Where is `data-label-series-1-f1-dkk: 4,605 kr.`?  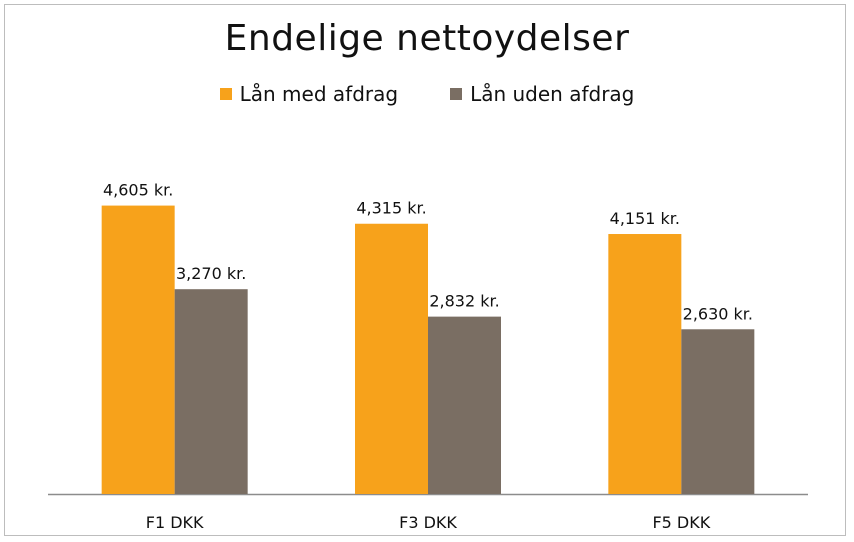
data-label-series-1-f1-dkk: 4,605 kr. is located at coordinates (138, 190).